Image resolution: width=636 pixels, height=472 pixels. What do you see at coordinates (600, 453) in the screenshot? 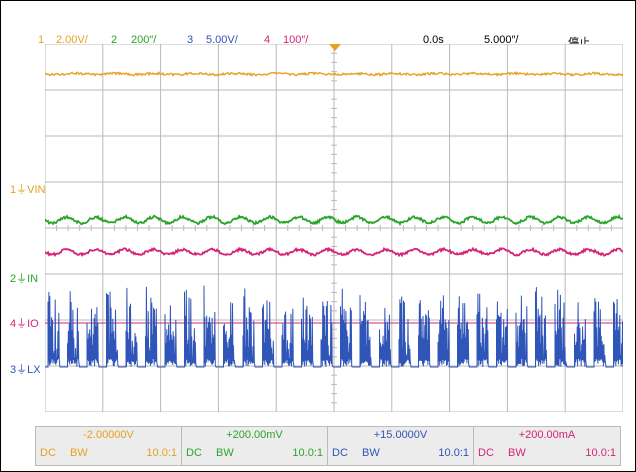
I see `ch4-probe: 10.0:1` at bounding box center [600, 453].